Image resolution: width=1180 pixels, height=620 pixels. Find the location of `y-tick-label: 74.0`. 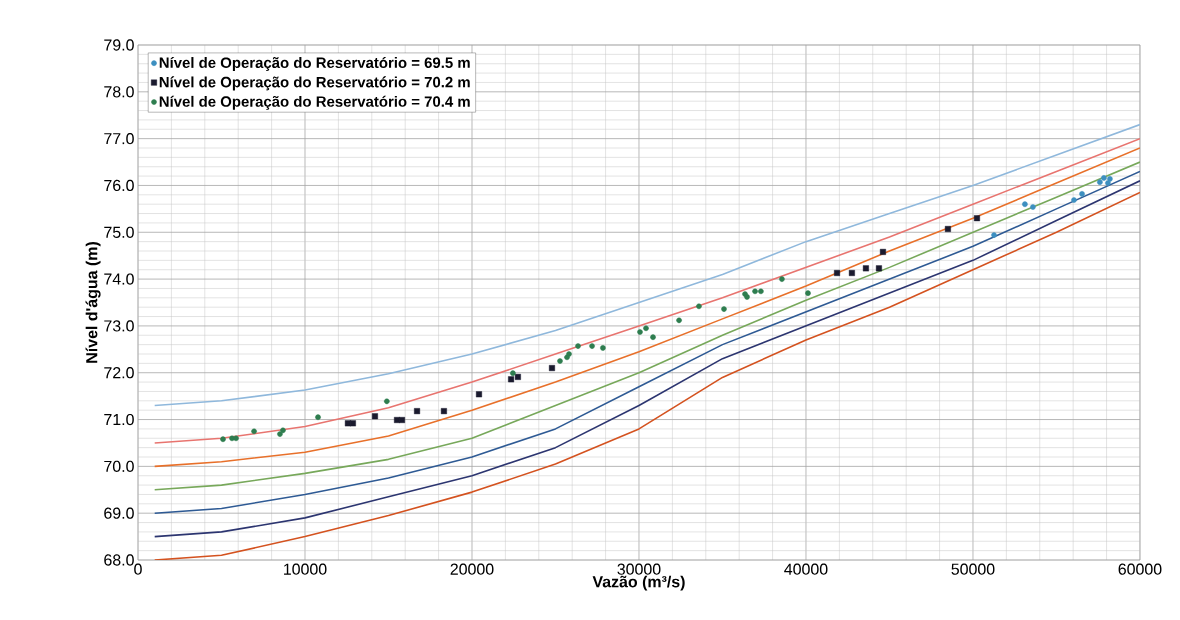

y-tick-label: 74.0 is located at coordinates (119, 279).